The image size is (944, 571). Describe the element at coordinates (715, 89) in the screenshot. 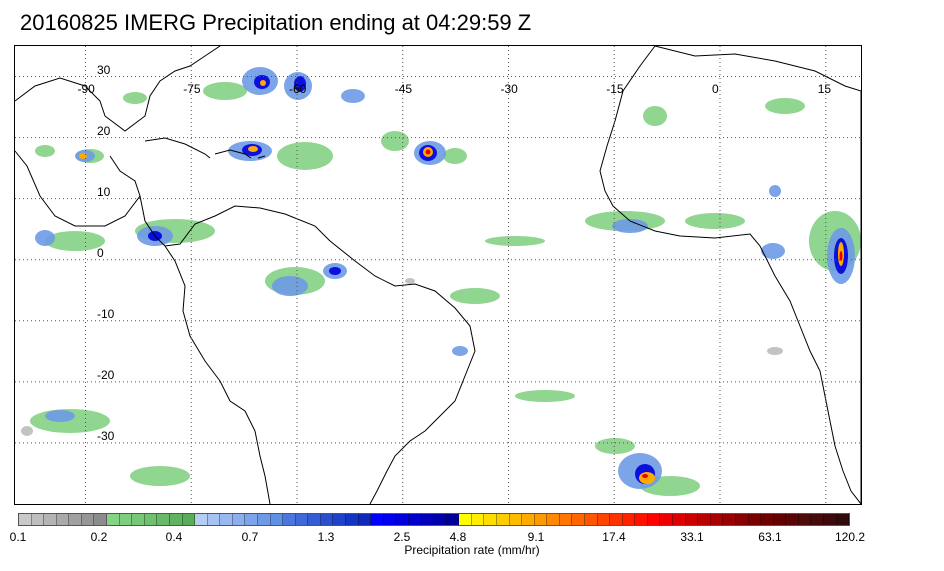

I see `longitude-tick-label: 0` at that location.